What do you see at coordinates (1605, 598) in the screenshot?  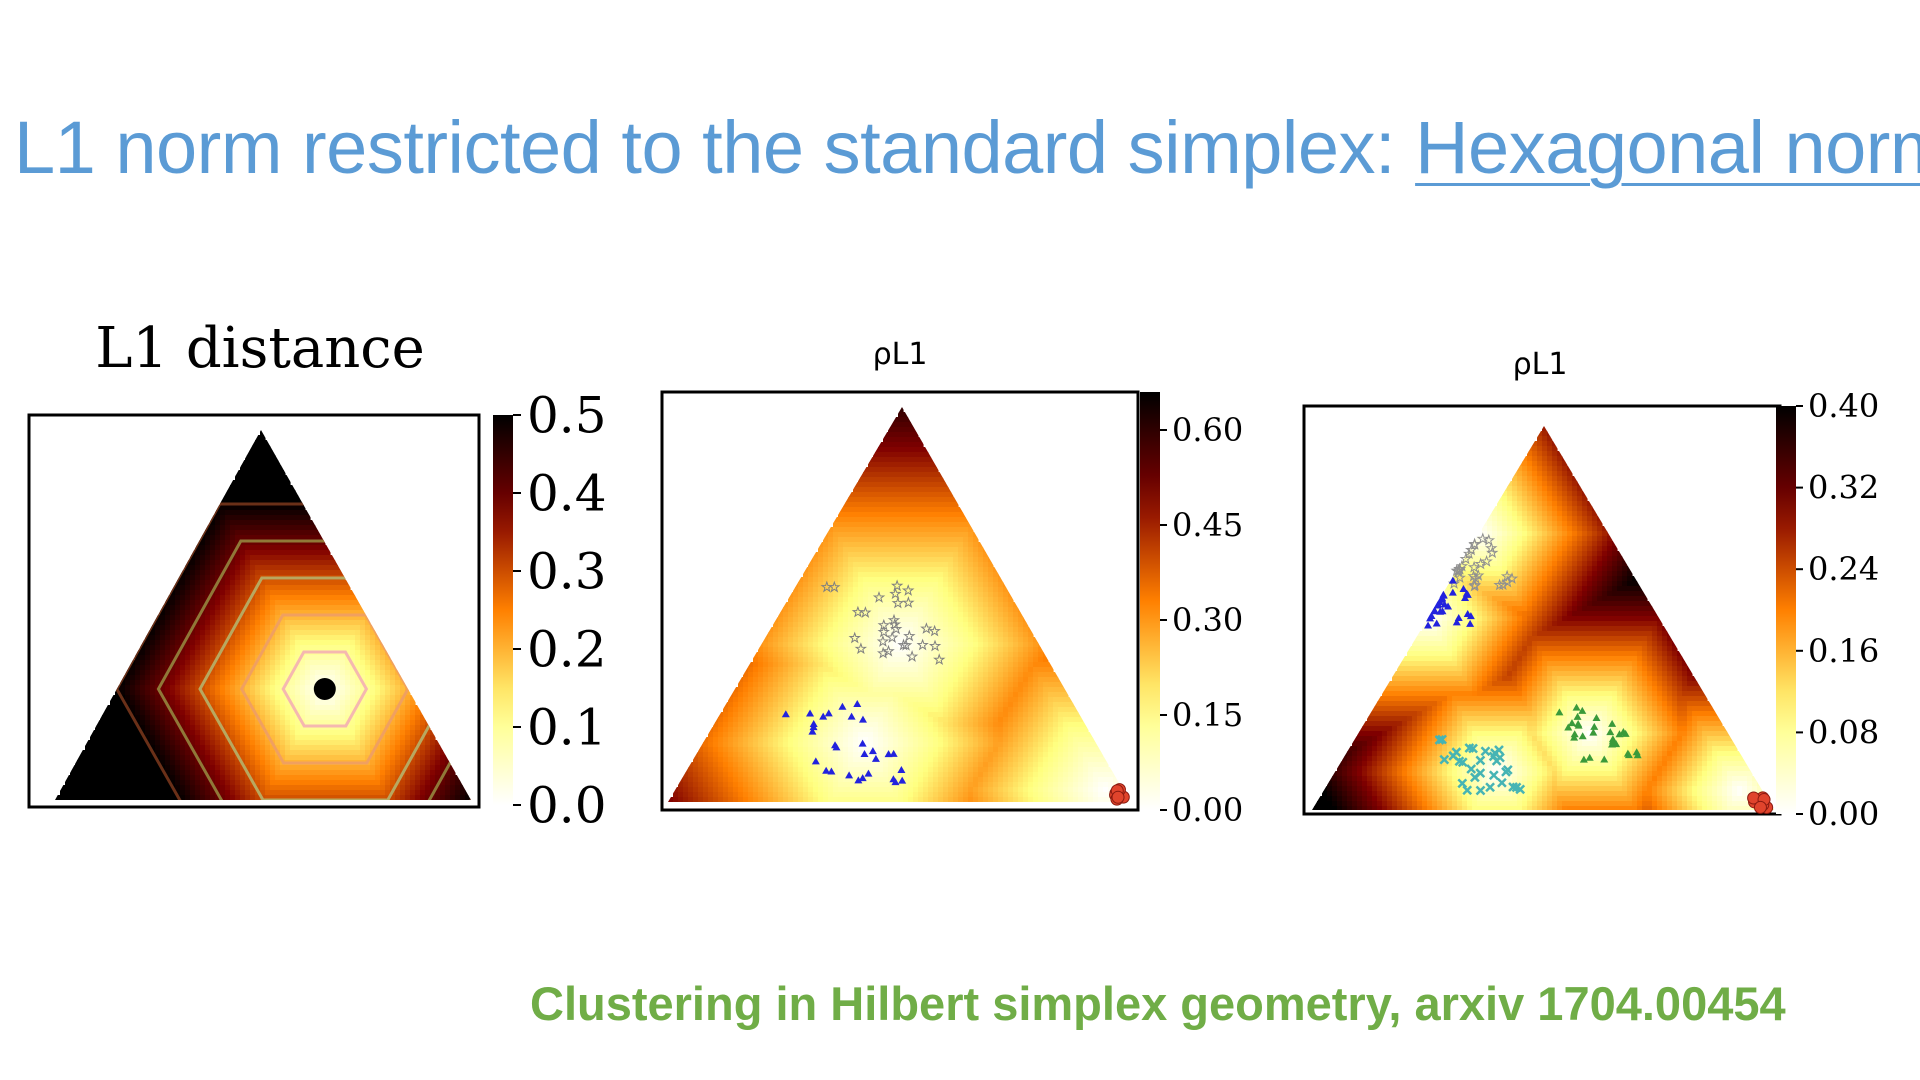 I see `rho-l1-panel-2: ρL1 0.40 0.32 0.24 0.16 0.08 0.00` at bounding box center [1605, 598].